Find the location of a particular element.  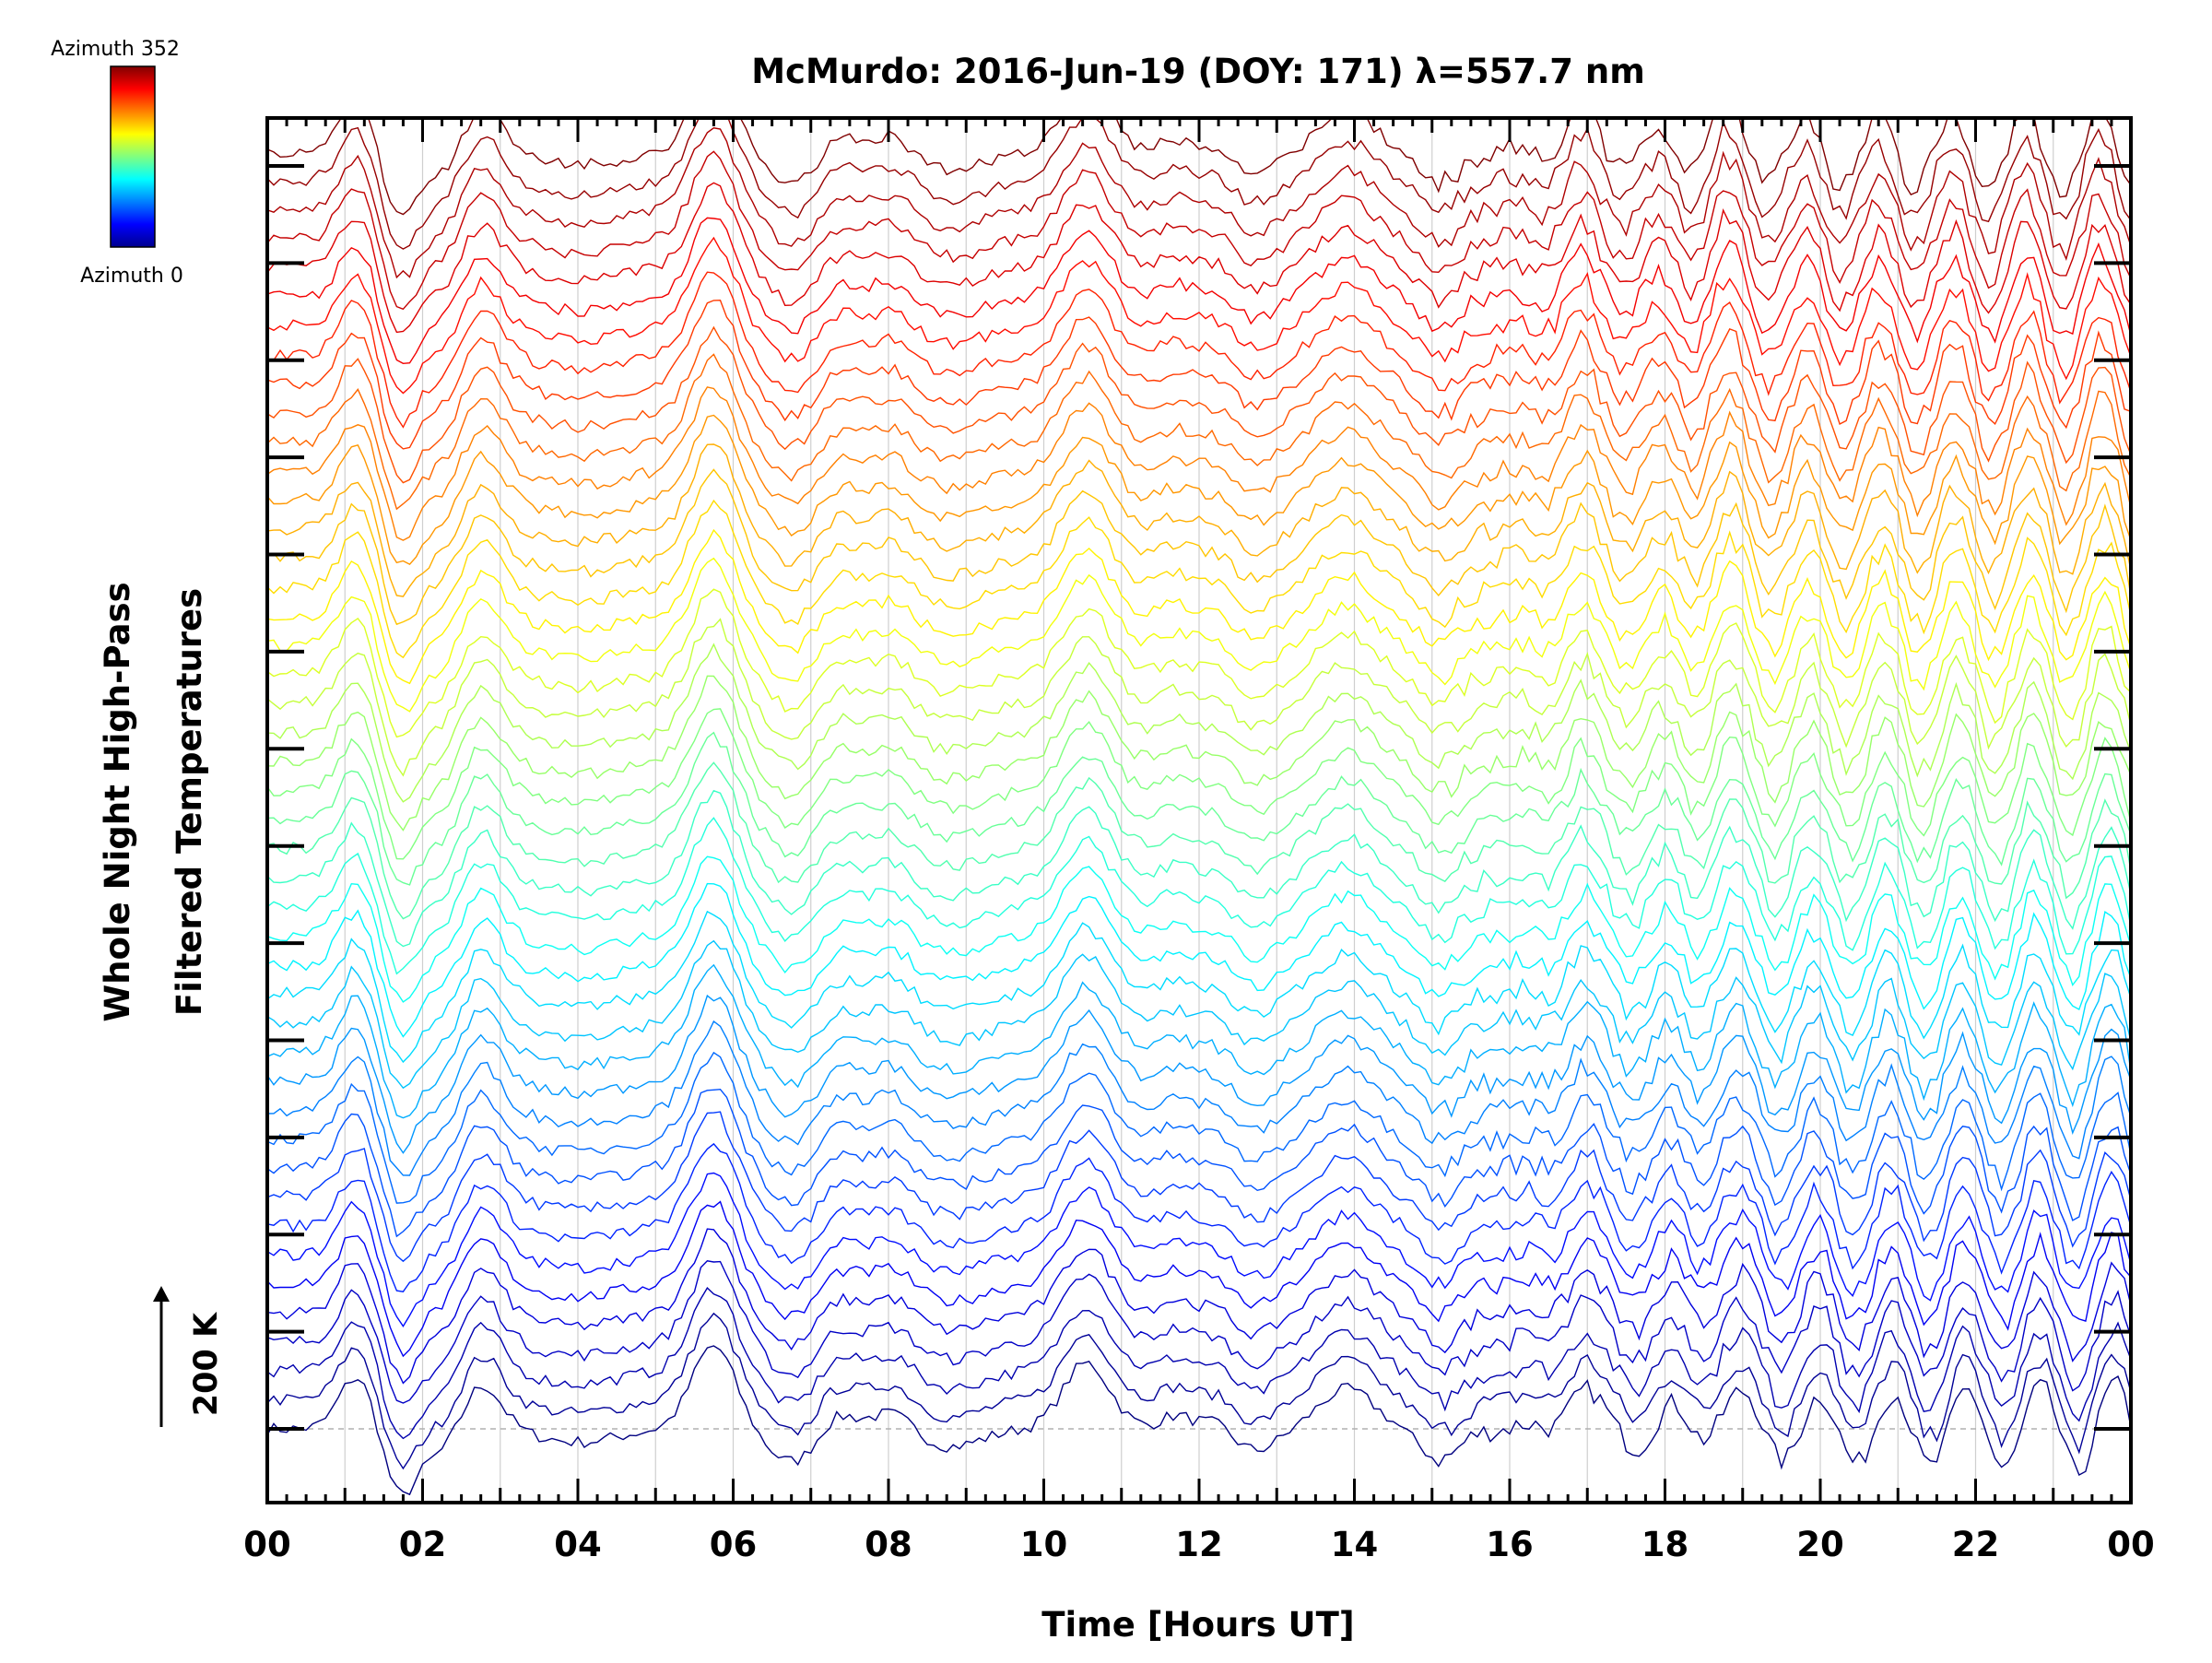

x-tick-label: 06 is located at coordinates (734, 1544).